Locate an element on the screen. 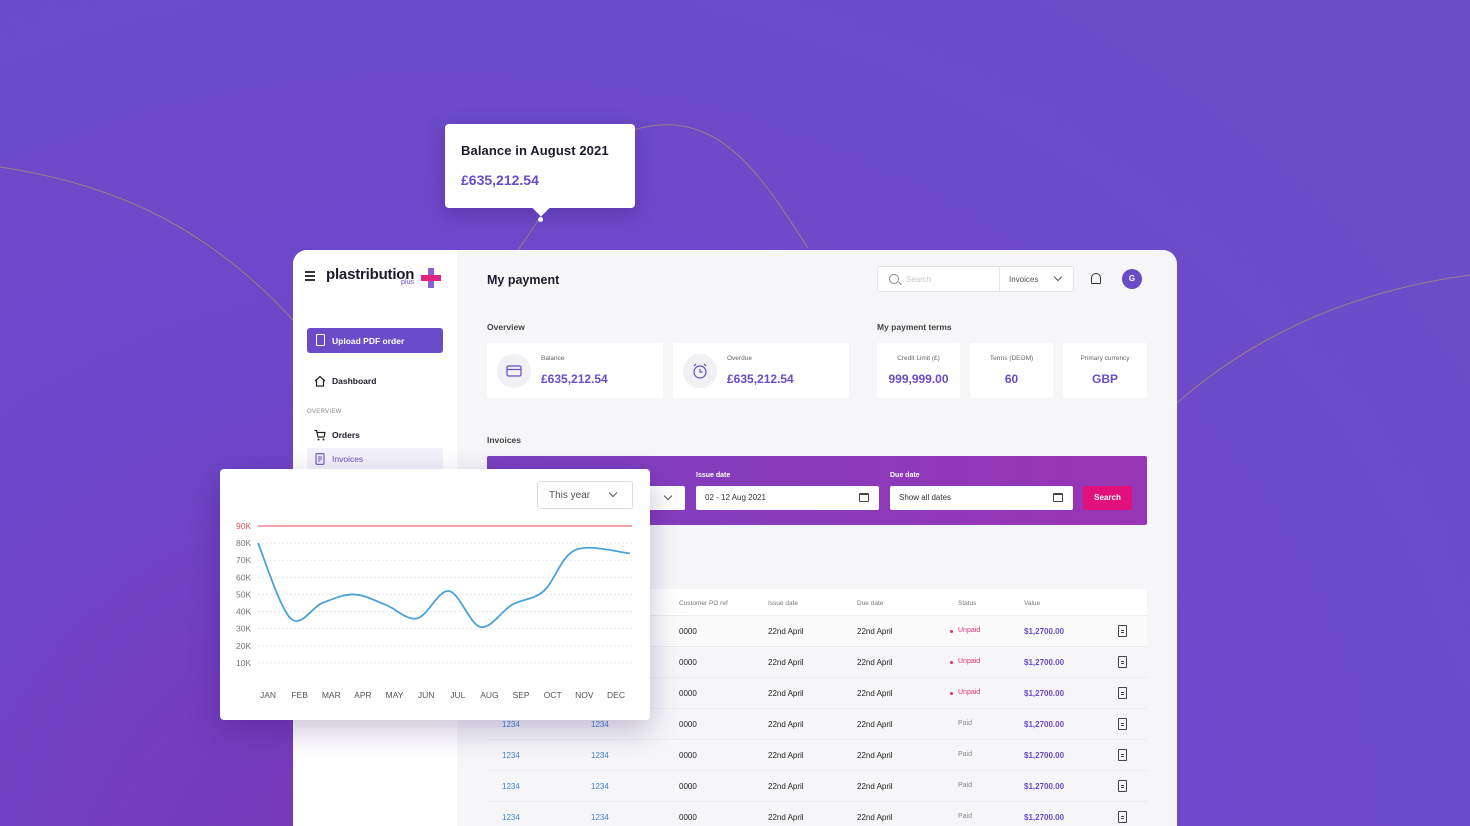 The height and width of the screenshot is (826, 1470). search-placeholder: Search is located at coordinates (919, 279).